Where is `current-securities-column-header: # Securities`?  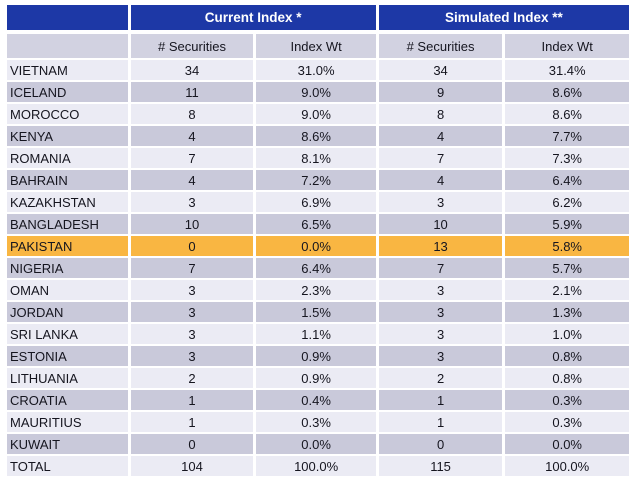 current-securities-column-header: # Securities is located at coordinates (192, 46).